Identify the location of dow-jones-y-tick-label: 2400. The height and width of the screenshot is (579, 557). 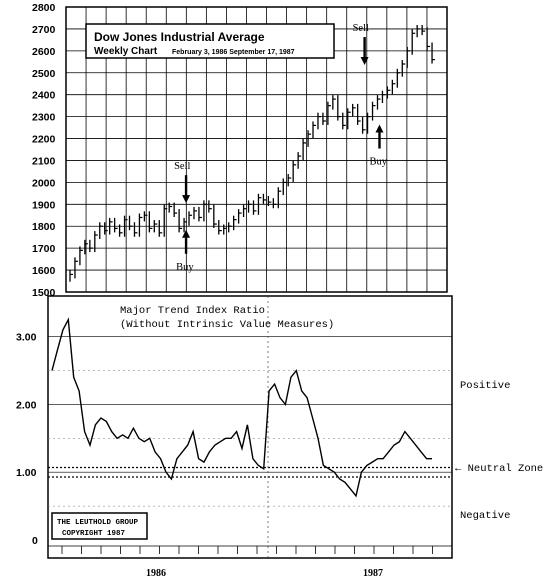
(44, 96).